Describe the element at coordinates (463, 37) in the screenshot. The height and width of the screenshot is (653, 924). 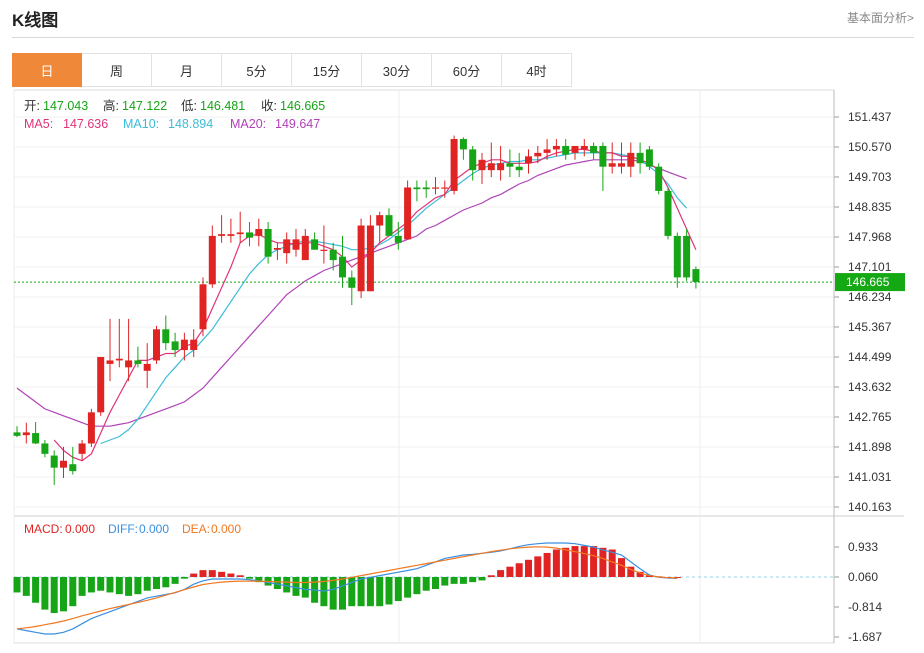
I see `header-divider` at that location.